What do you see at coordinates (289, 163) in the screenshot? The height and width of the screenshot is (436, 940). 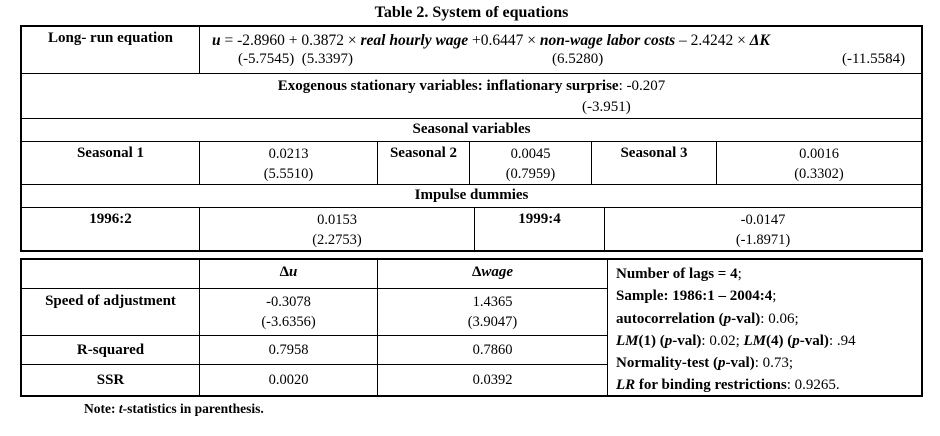 I see `seasonal-1-value: 0.0213 (5.5510)` at bounding box center [289, 163].